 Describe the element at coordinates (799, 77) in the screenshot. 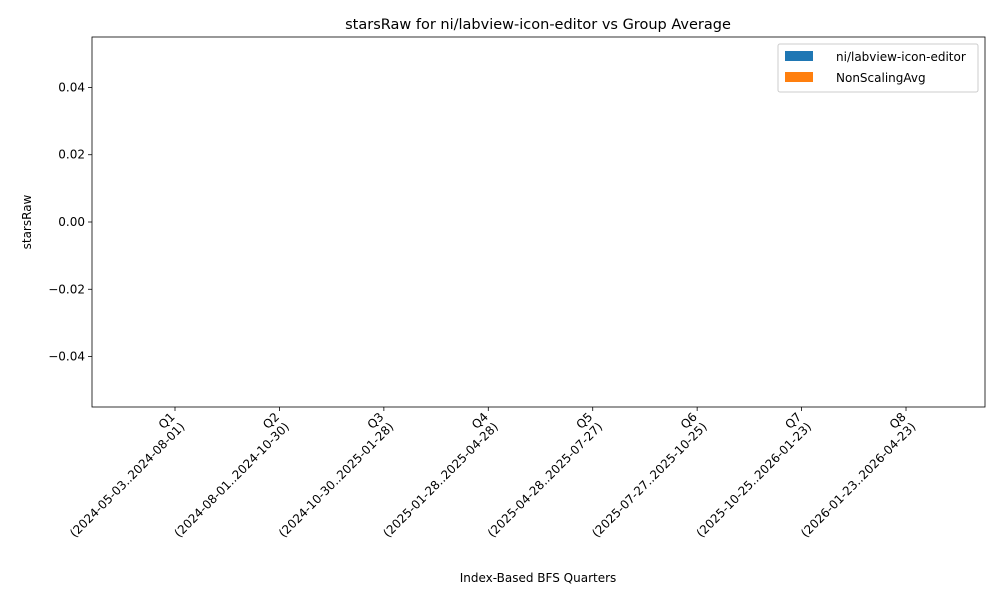

I see `legend-swatch-avg` at that location.